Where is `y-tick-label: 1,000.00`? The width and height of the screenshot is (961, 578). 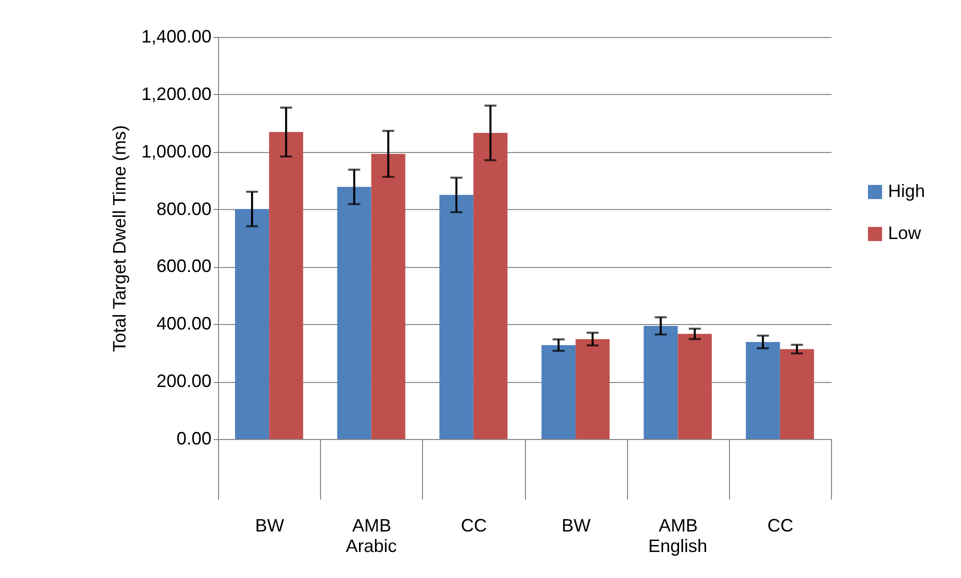
y-tick-label: 1,000.00 is located at coordinates (176, 151).